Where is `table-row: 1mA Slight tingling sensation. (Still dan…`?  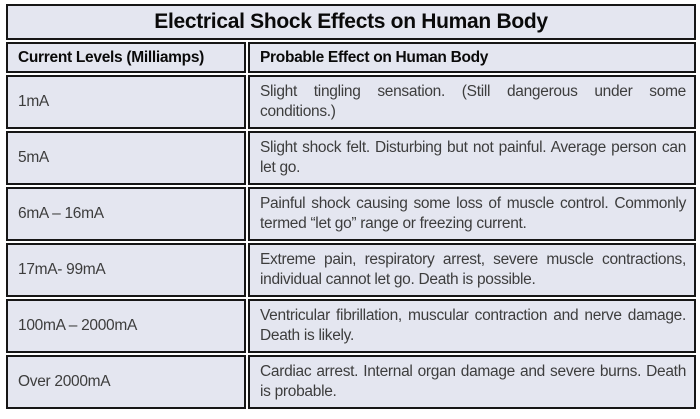 table-row: 1mA Slight tingling sensation. (Still dan… is located at coordinates (351, 102).